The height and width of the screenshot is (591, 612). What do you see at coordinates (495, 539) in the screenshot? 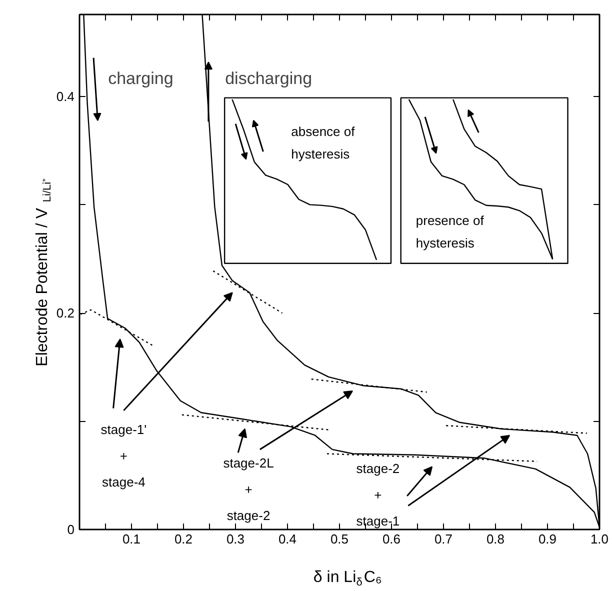
I see `x-tick-label: 0.8` at bounding box center [495, 539].